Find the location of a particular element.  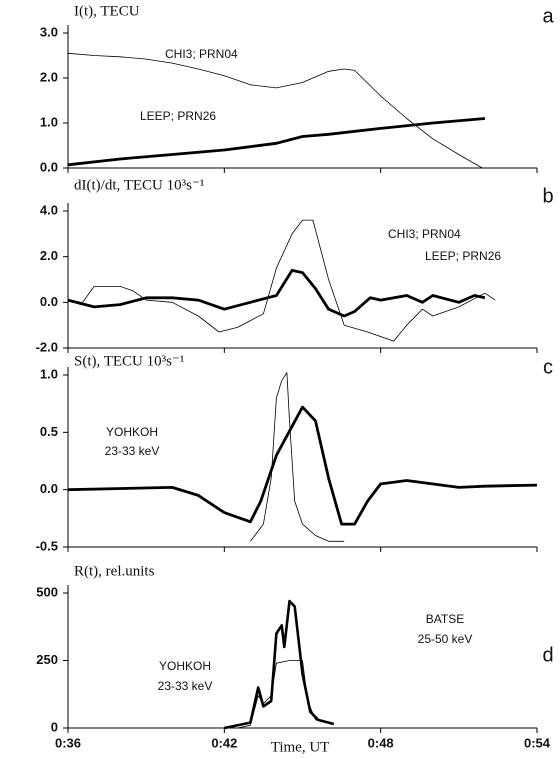

panel-letter: b is located at coordinates (547, 196).